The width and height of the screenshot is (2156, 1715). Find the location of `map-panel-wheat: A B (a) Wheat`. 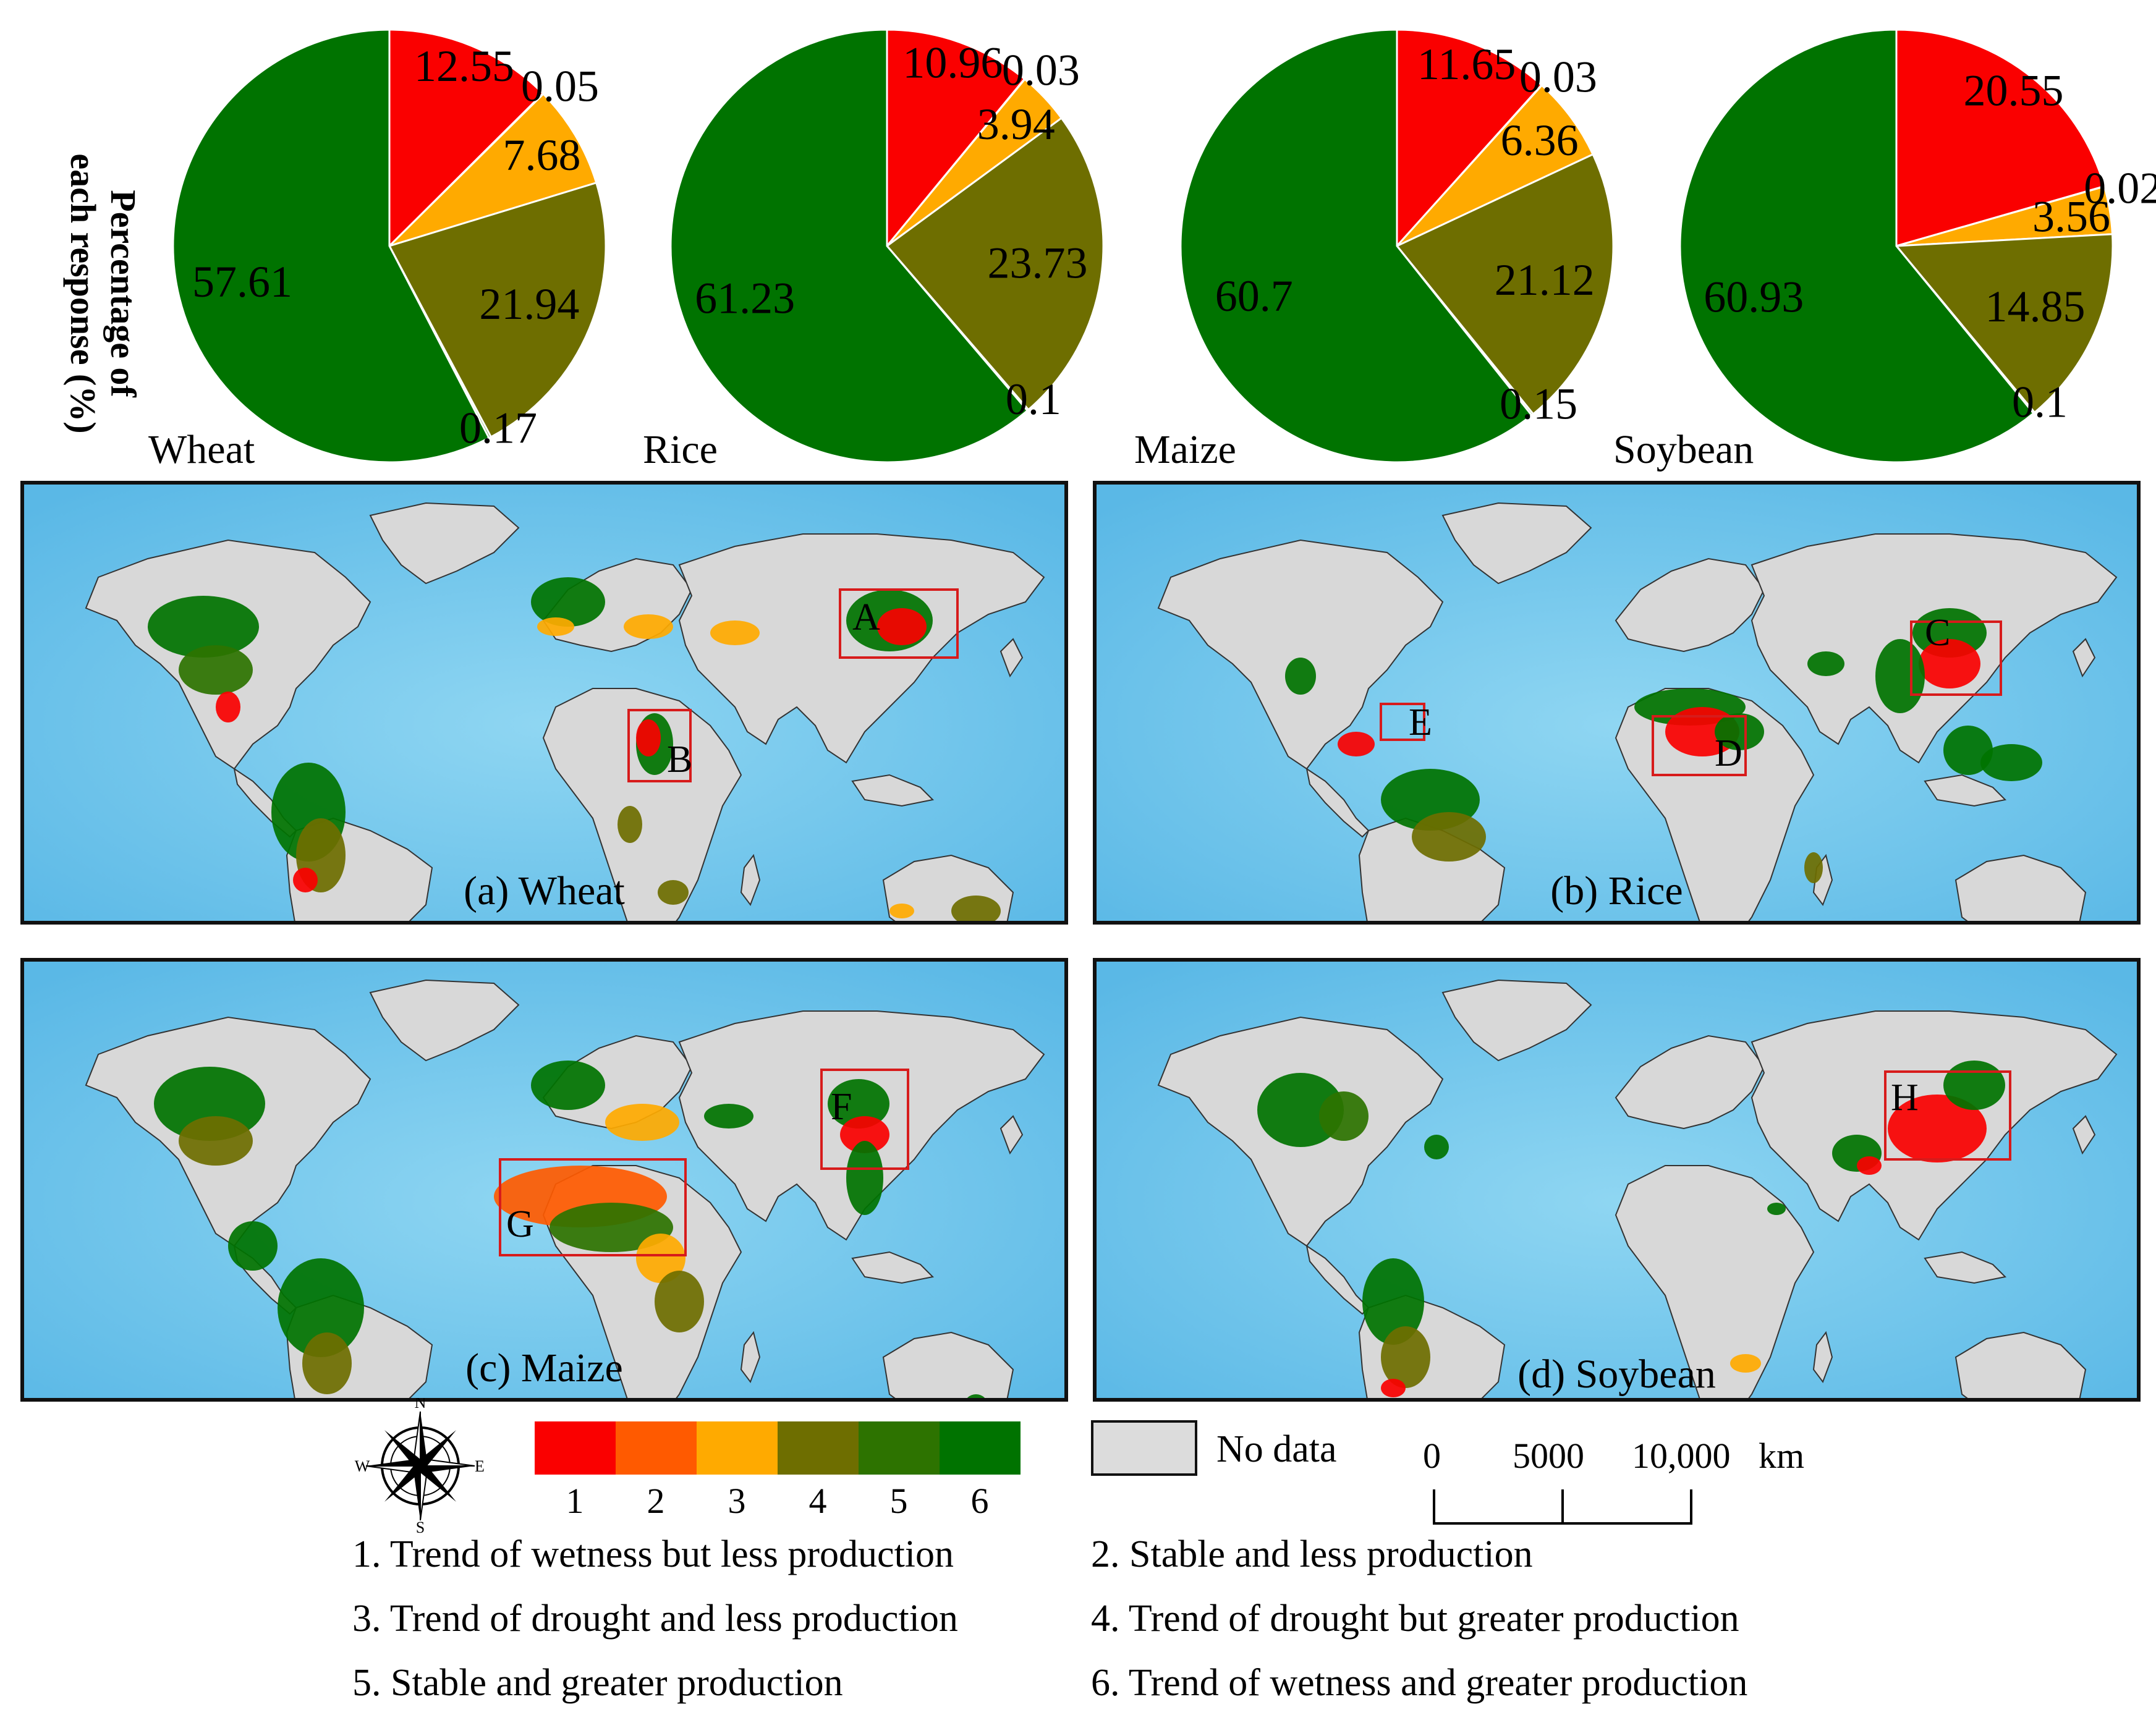

map-panel-wheat: A B (a) Wheat is located at coordinates (544, 703).